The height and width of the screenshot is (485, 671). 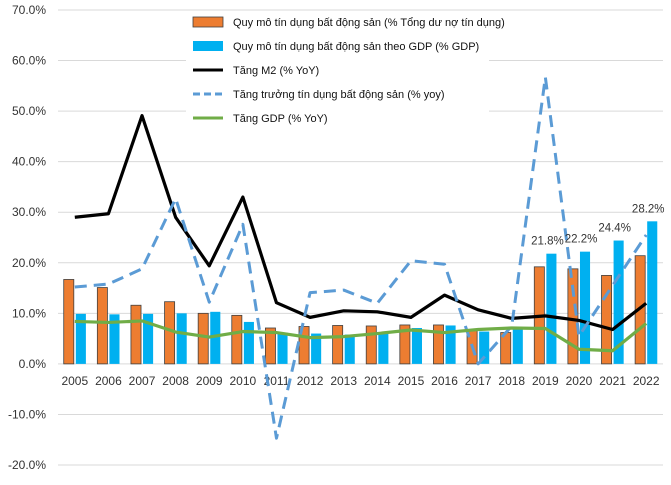 I want to click on y-tick-label: 50.0%, so click(x=29, y=111).